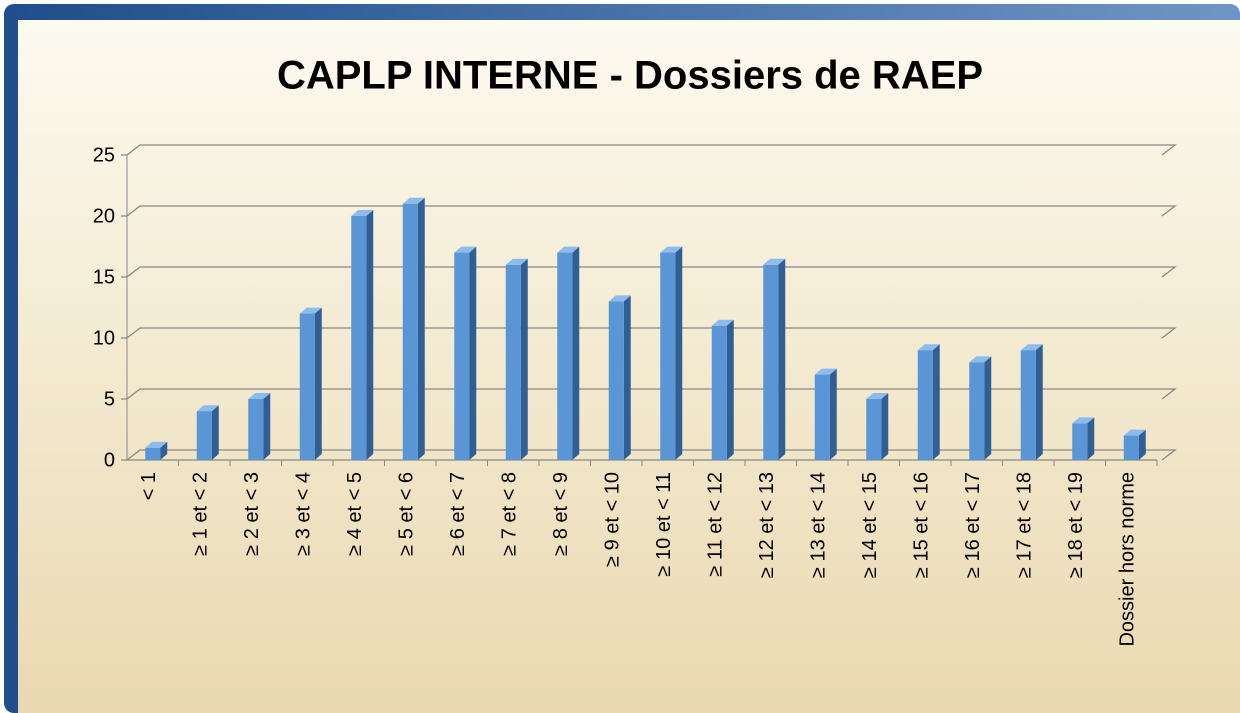  What do you see at coordinates (458, 514) in the screenshot?
I see `x-tick-label: ≥ 6 et < 7` at bounding box center [458, 514].